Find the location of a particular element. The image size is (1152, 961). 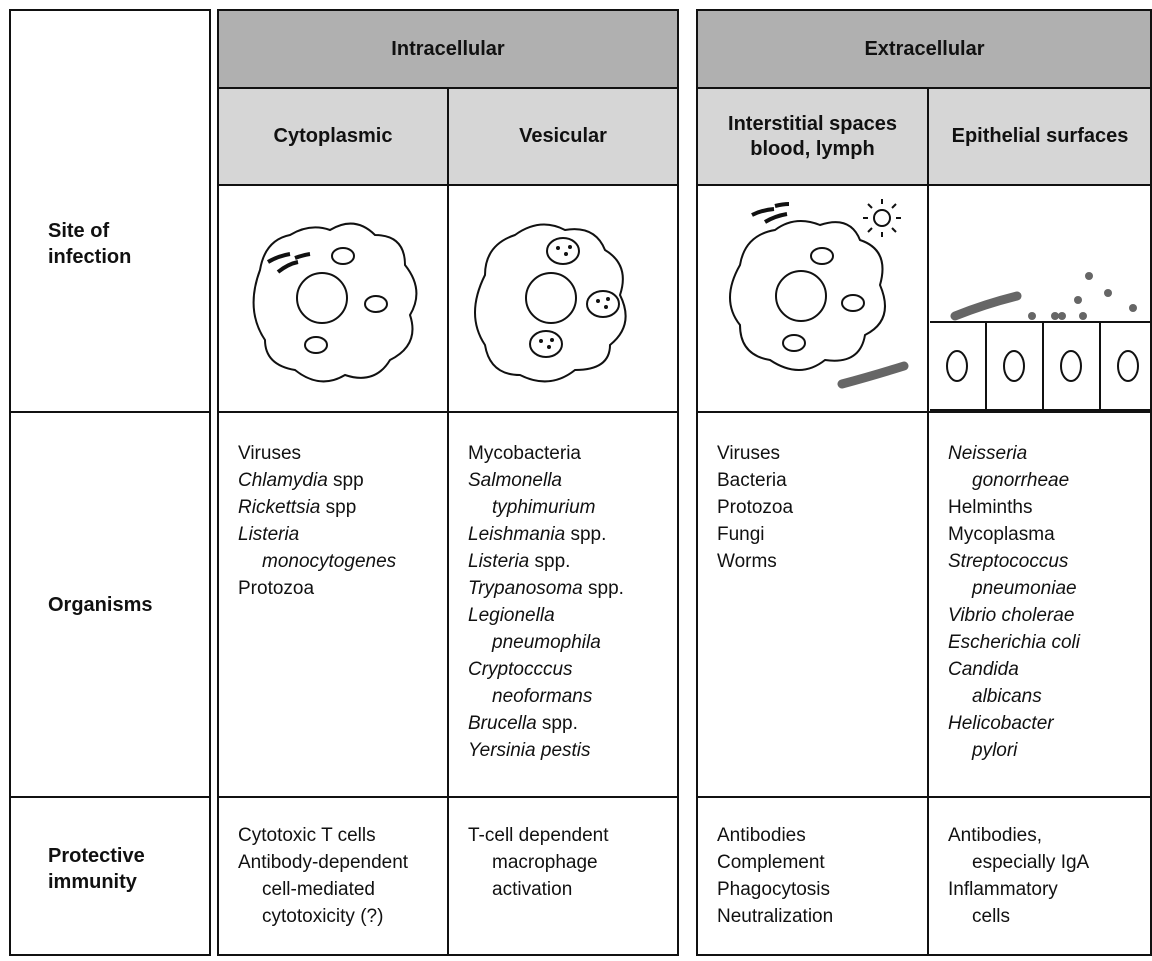

text-line: Phagocytosis is located at coordinates (820, 889).